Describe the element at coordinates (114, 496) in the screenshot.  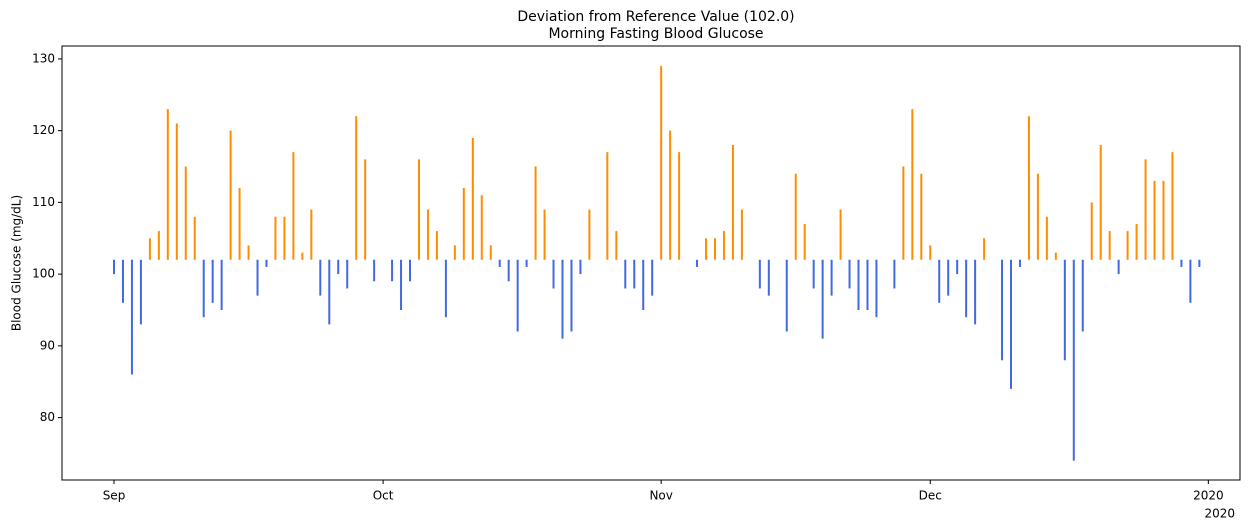
I see `x-tick-label: Sep` at that location.